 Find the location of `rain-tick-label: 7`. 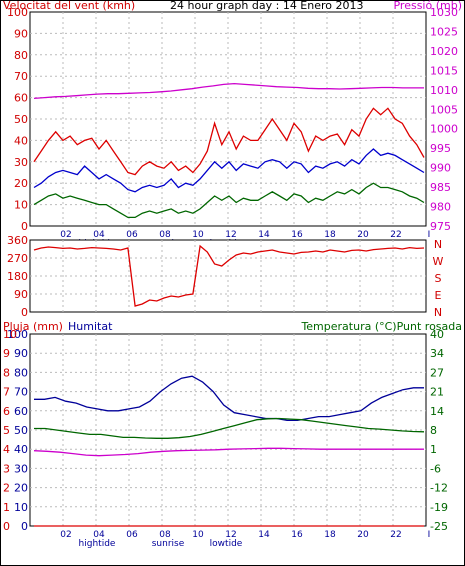

rain-tick-label: 7 is located at coordinates (6, 392).